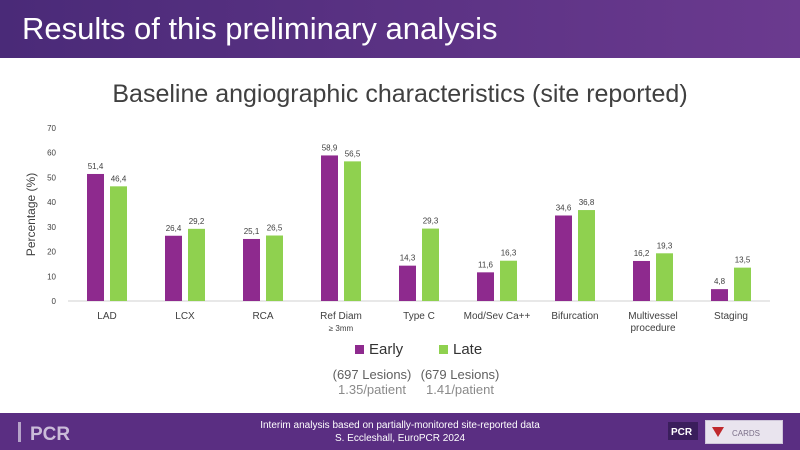 Image resolution: width=800 pixels, height=450 pixels. What do you see at coordinates (386, 349) in the screenshot?
I see `legend-label-early: Early` at bounding box center [386, 349].